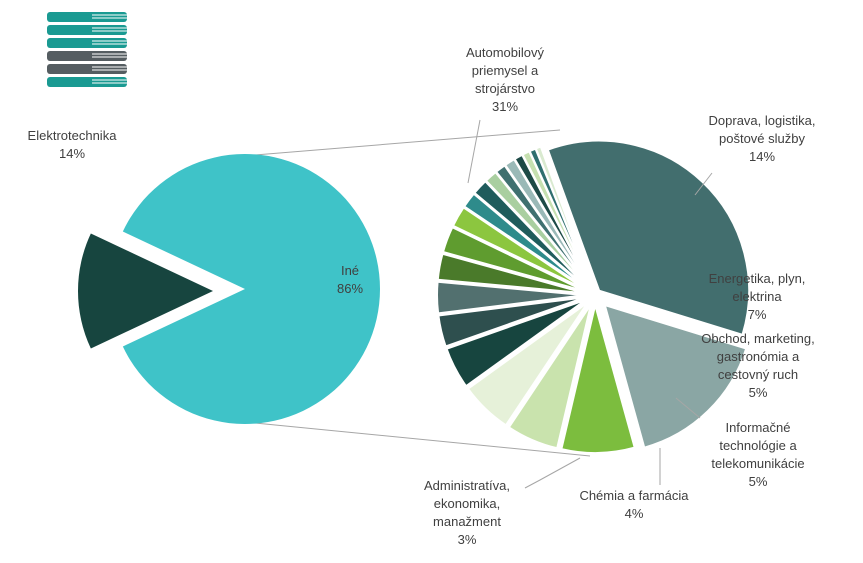 The height and width of the screenshot is (563, 863). Describe the element at coordinates (251, 289) in the screenshot. I see `slice-ine` at that location.